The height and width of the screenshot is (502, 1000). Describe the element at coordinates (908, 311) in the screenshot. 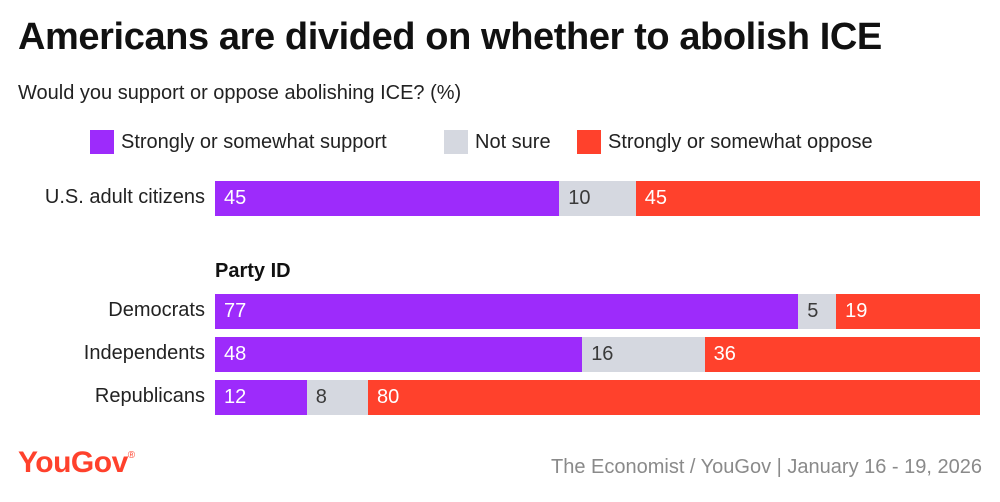

I see `bar-democrats-strongly-or-somewhat-oppose` at that location.